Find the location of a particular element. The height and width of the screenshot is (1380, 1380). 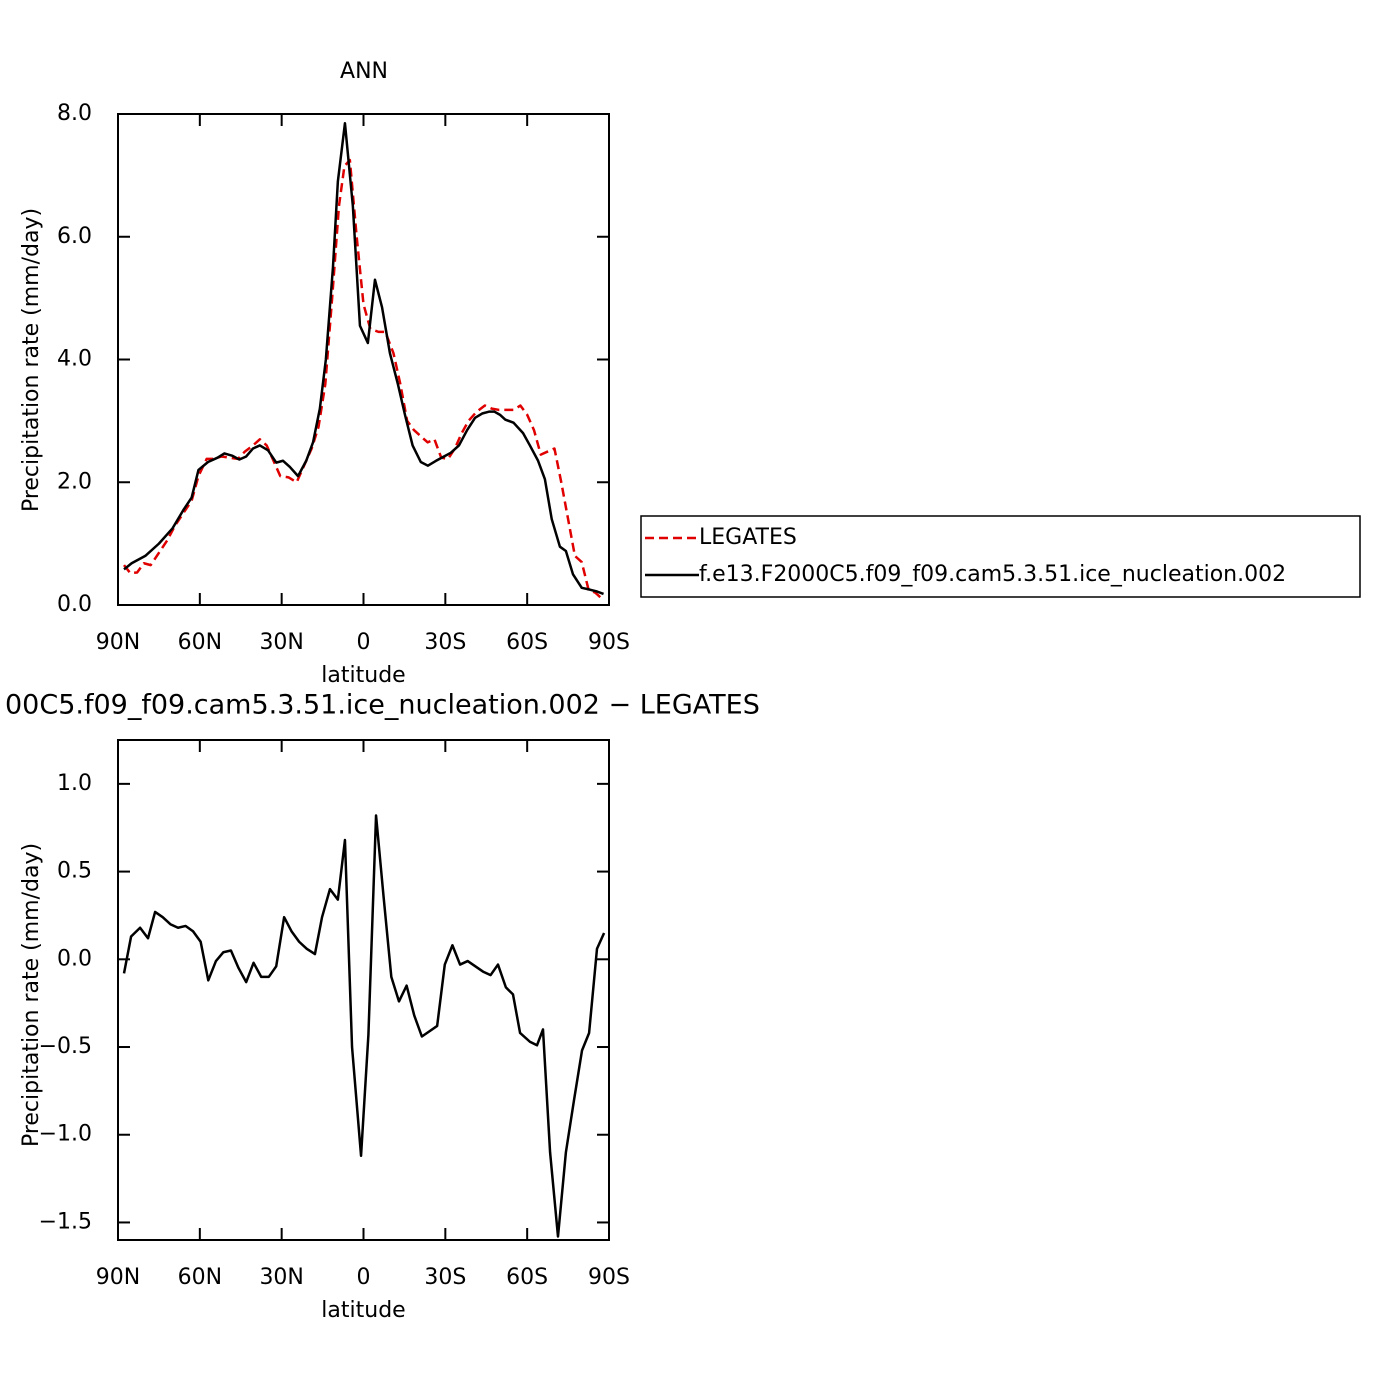

y-tick-label: −1.0 is located at coordinates (65, 1134).